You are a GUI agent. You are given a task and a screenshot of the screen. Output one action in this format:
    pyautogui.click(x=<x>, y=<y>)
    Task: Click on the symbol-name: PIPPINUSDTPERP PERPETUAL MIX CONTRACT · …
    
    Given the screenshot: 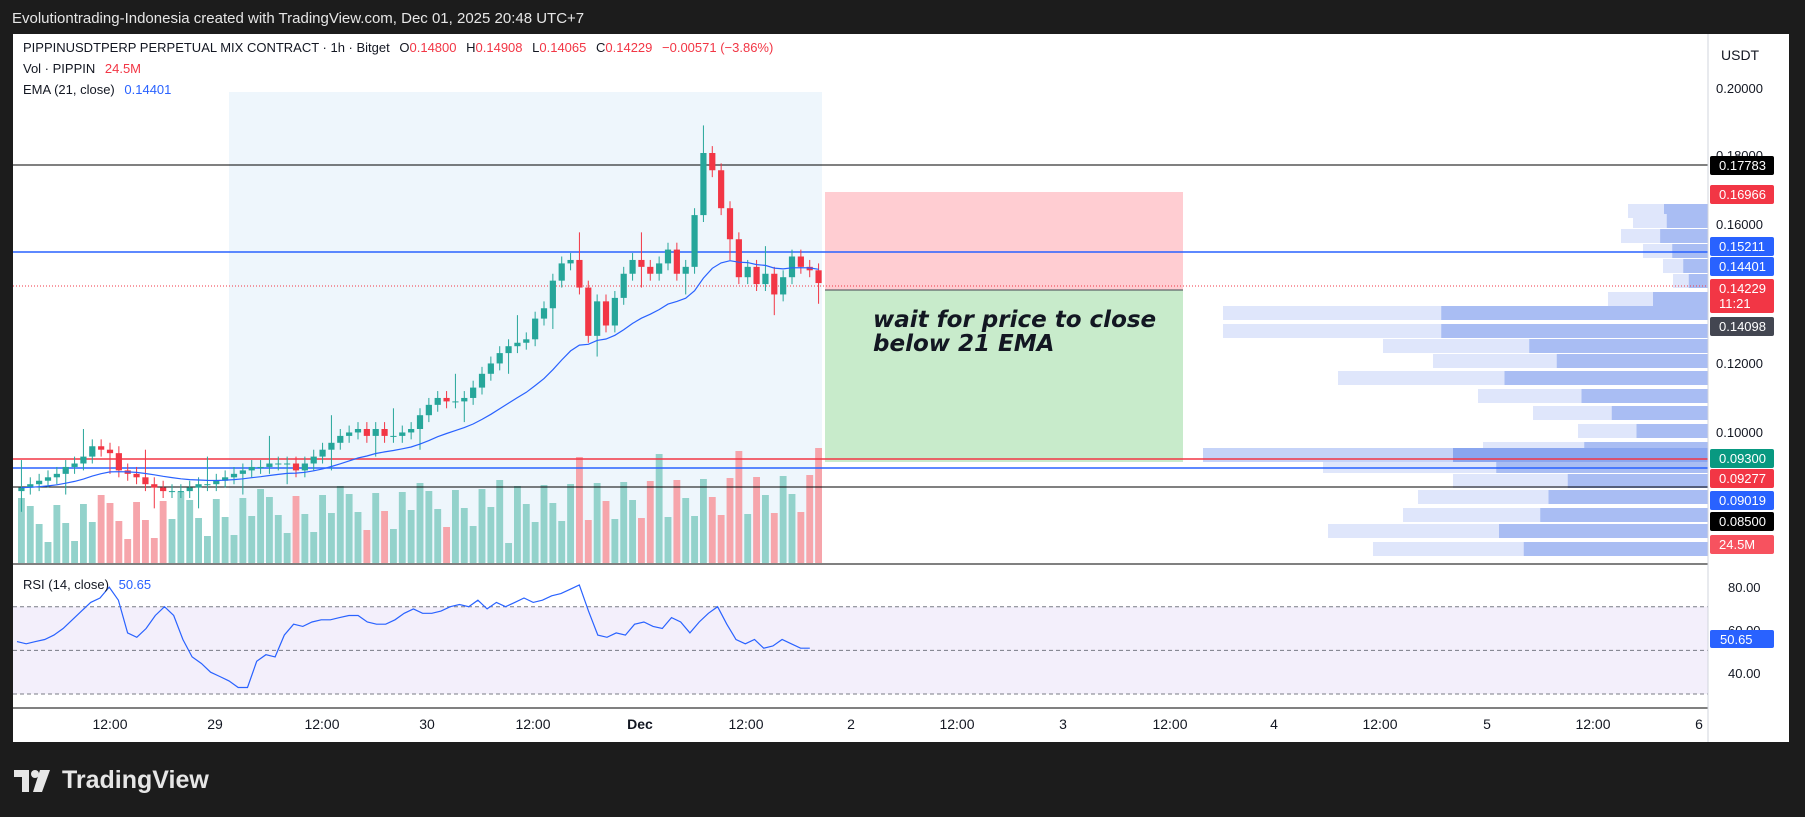 What is the action you would take?
    pyautogui.click(x=206, y=47)
    